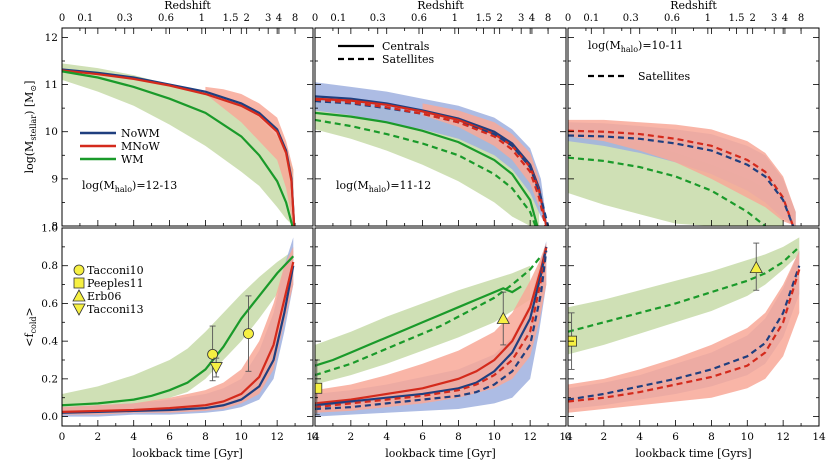 The width and height of the screenshot is (830, 467). I want to click on y-tick-label: 0.6, so click(49, 304).